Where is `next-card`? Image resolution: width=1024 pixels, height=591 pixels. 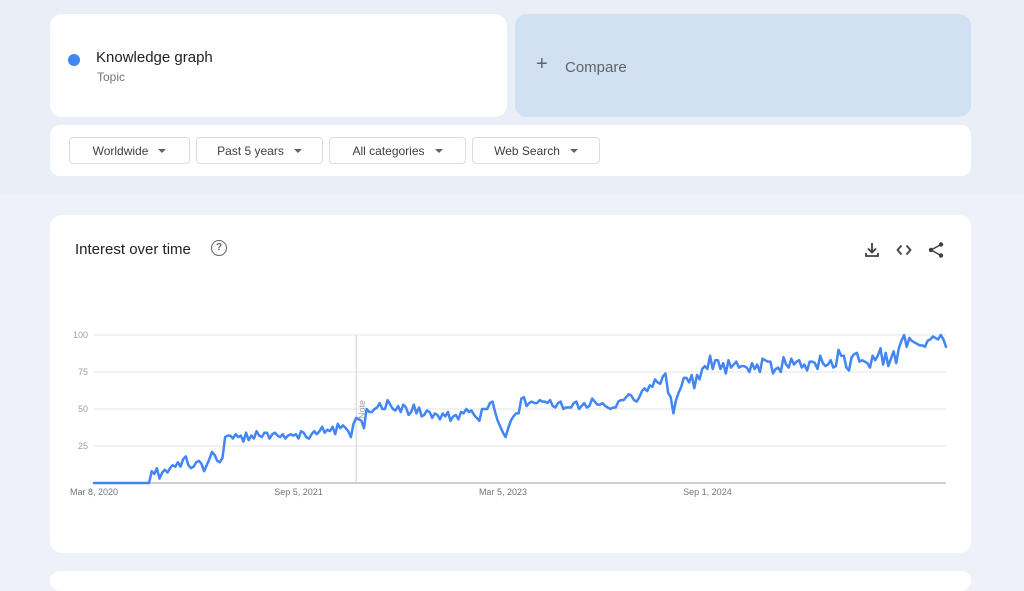
next-card is located at coordinates (510, 581).